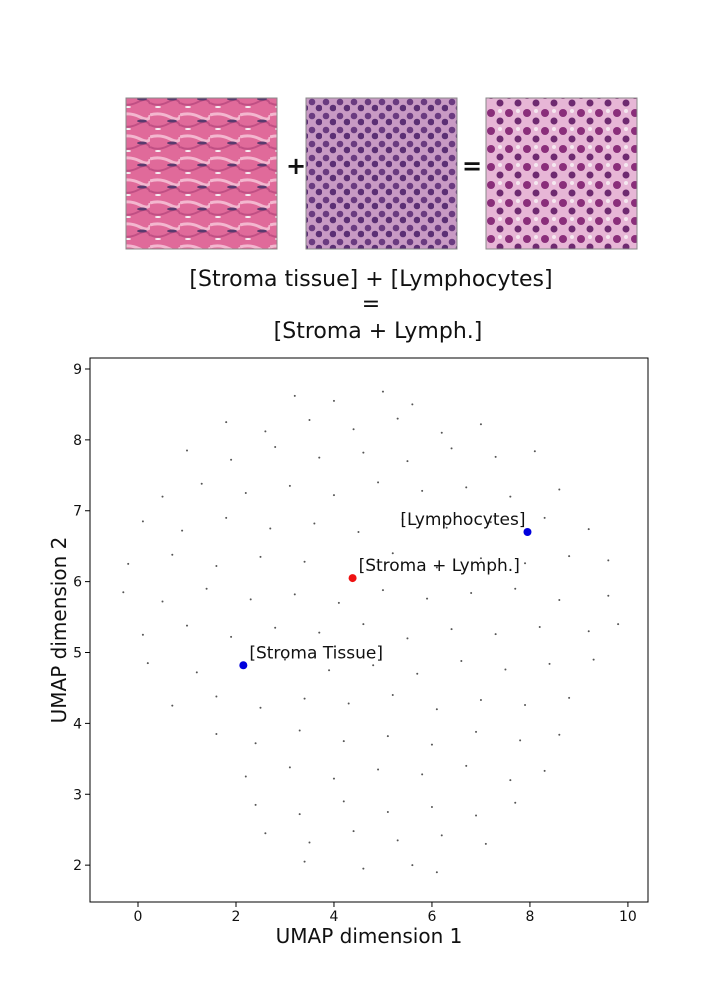 Image resolution: width=720 pixels, height=993 pixels. What do you see at coordinates (236, 917) in the screenshot?
I see `x-tick-label: 2` at bounding box center [236, 917].